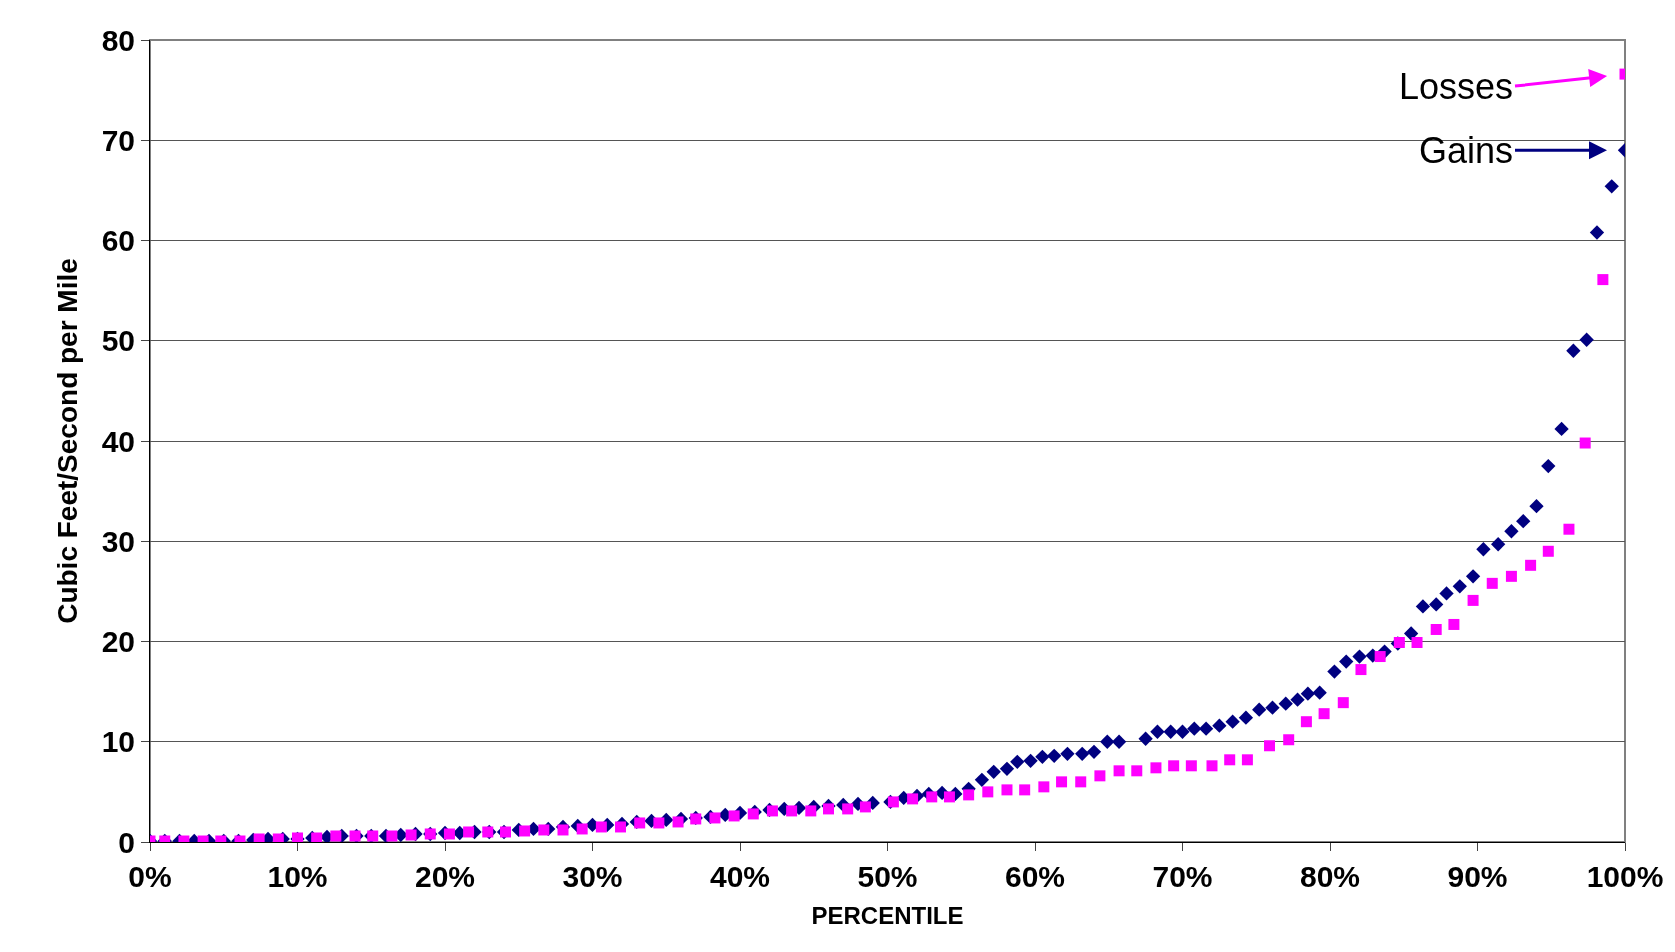 The height and width of the screenshot is (952, 1675). What do you see at coordinates (1456, 86) in the screenshot?
I see `legend-label: Losses` at bounding box center [1456, 86].